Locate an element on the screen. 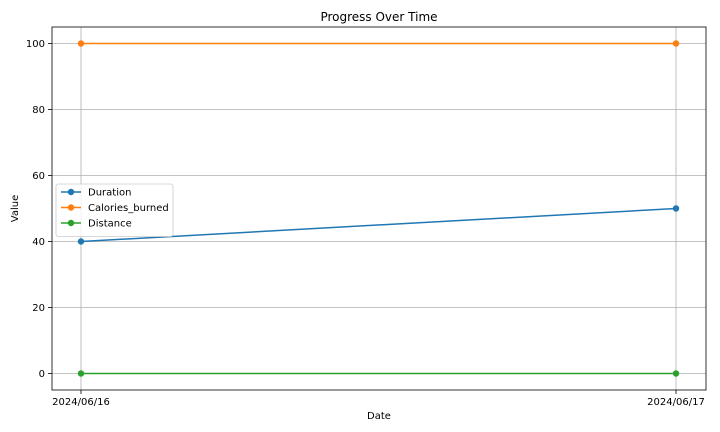  x-tick-label: 2024/06/16 is located at coordinates (81, 402).